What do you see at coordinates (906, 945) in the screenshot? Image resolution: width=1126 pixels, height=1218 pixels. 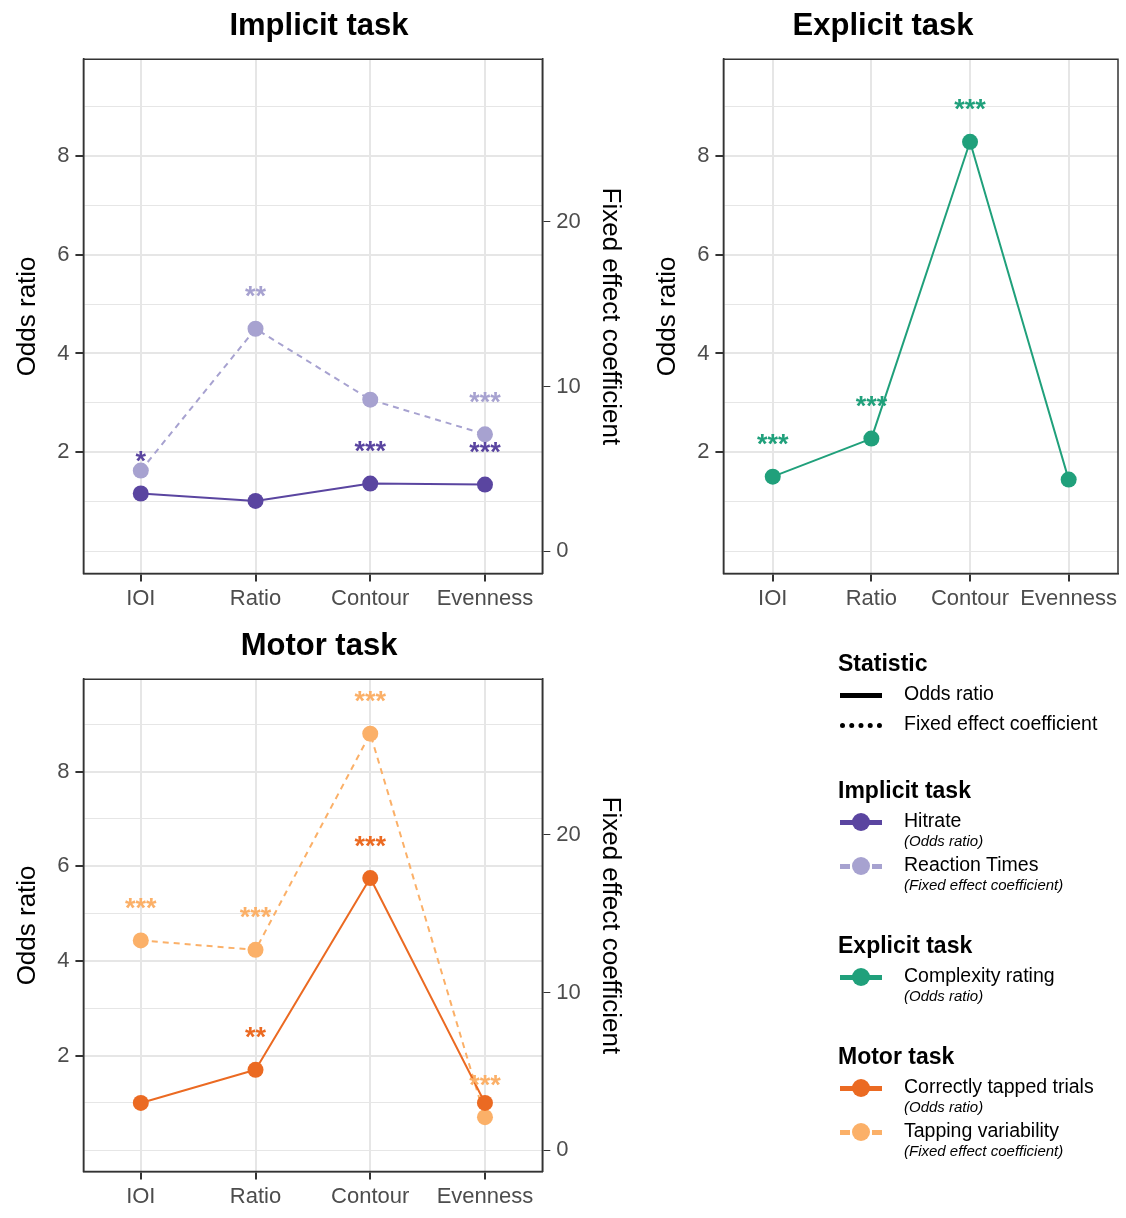 I see `legend-title: Explicit task` at bounding box center [906, 945].